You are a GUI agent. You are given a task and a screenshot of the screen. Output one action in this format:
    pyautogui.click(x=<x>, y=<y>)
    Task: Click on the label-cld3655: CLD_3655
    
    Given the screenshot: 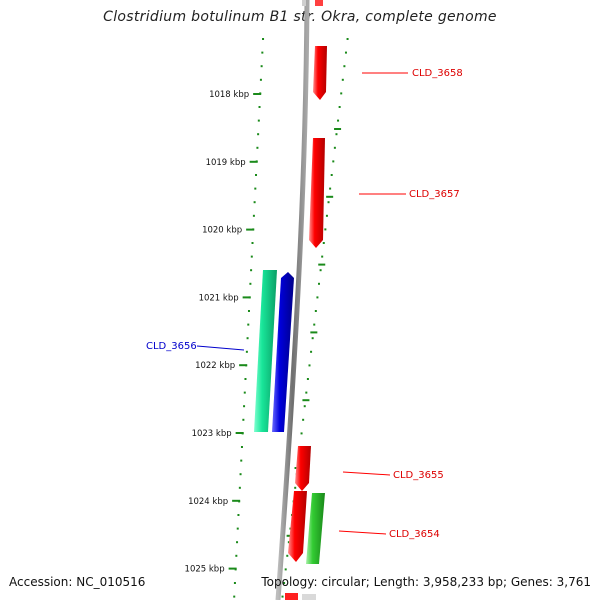 What is the action you would take?
    pyautogui.click(x=418, y=475)
    